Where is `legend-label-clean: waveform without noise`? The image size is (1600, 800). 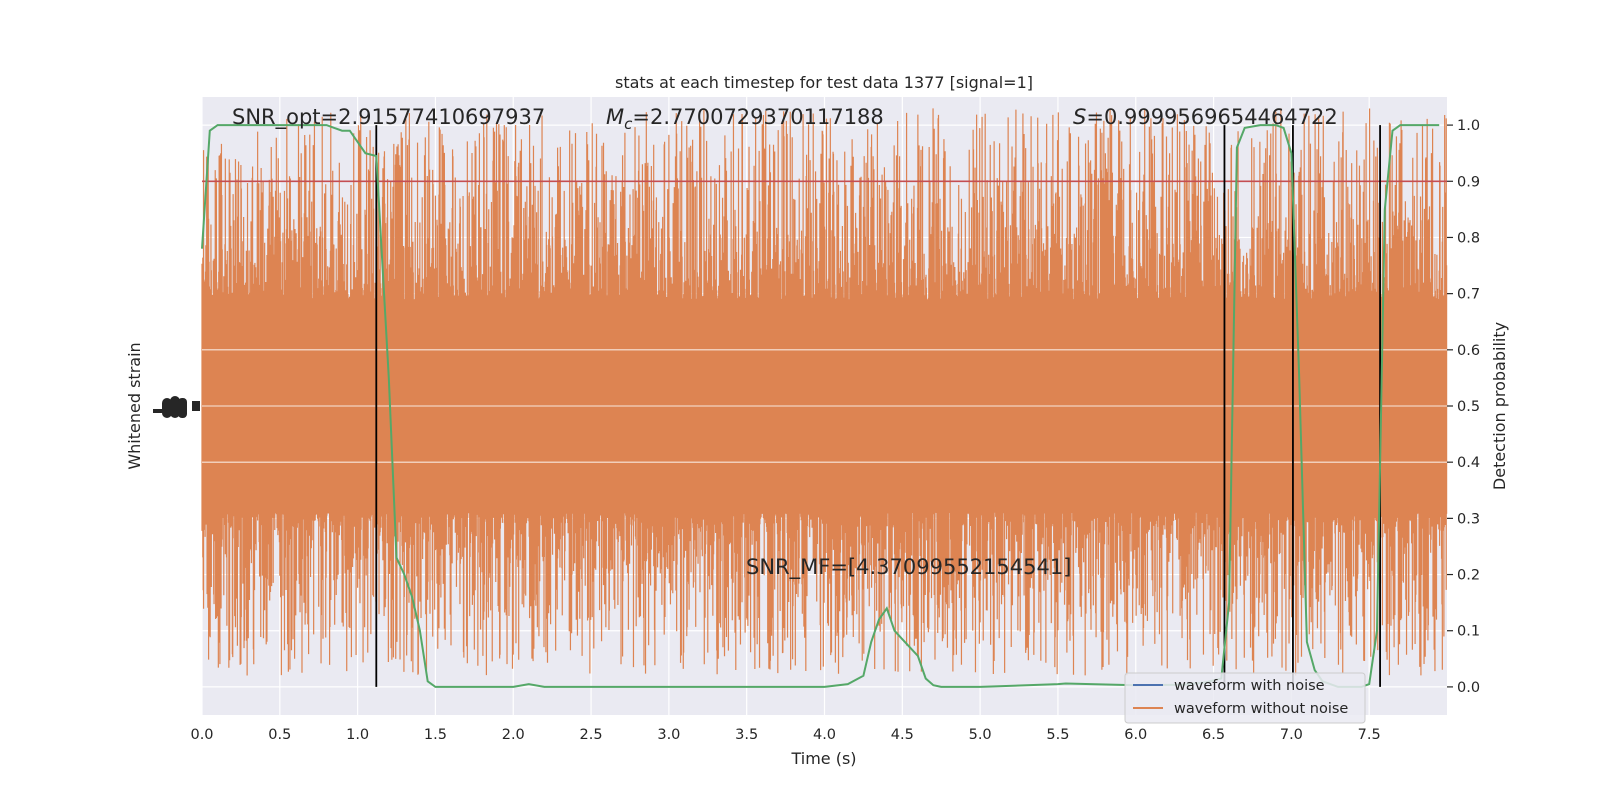
legend-label-clean: waveform without noise is located at coordinates (1261, 709).